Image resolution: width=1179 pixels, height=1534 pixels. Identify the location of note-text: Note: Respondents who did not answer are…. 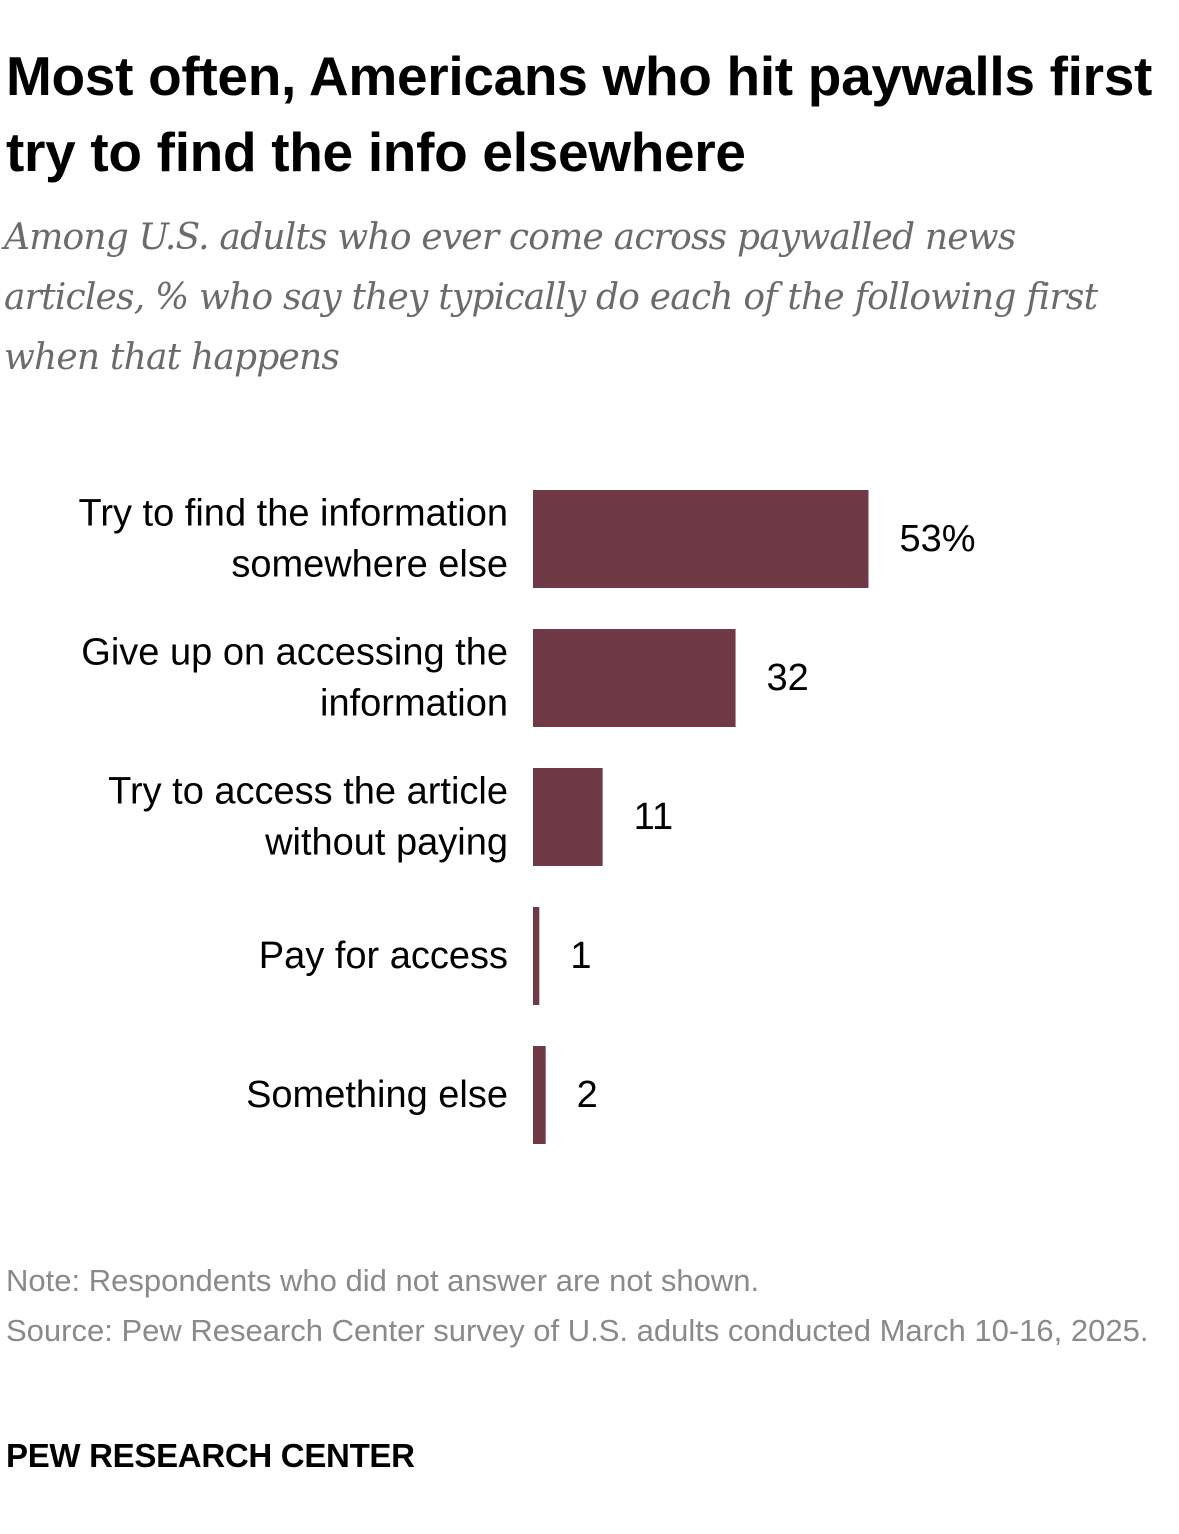
(383, 1280).